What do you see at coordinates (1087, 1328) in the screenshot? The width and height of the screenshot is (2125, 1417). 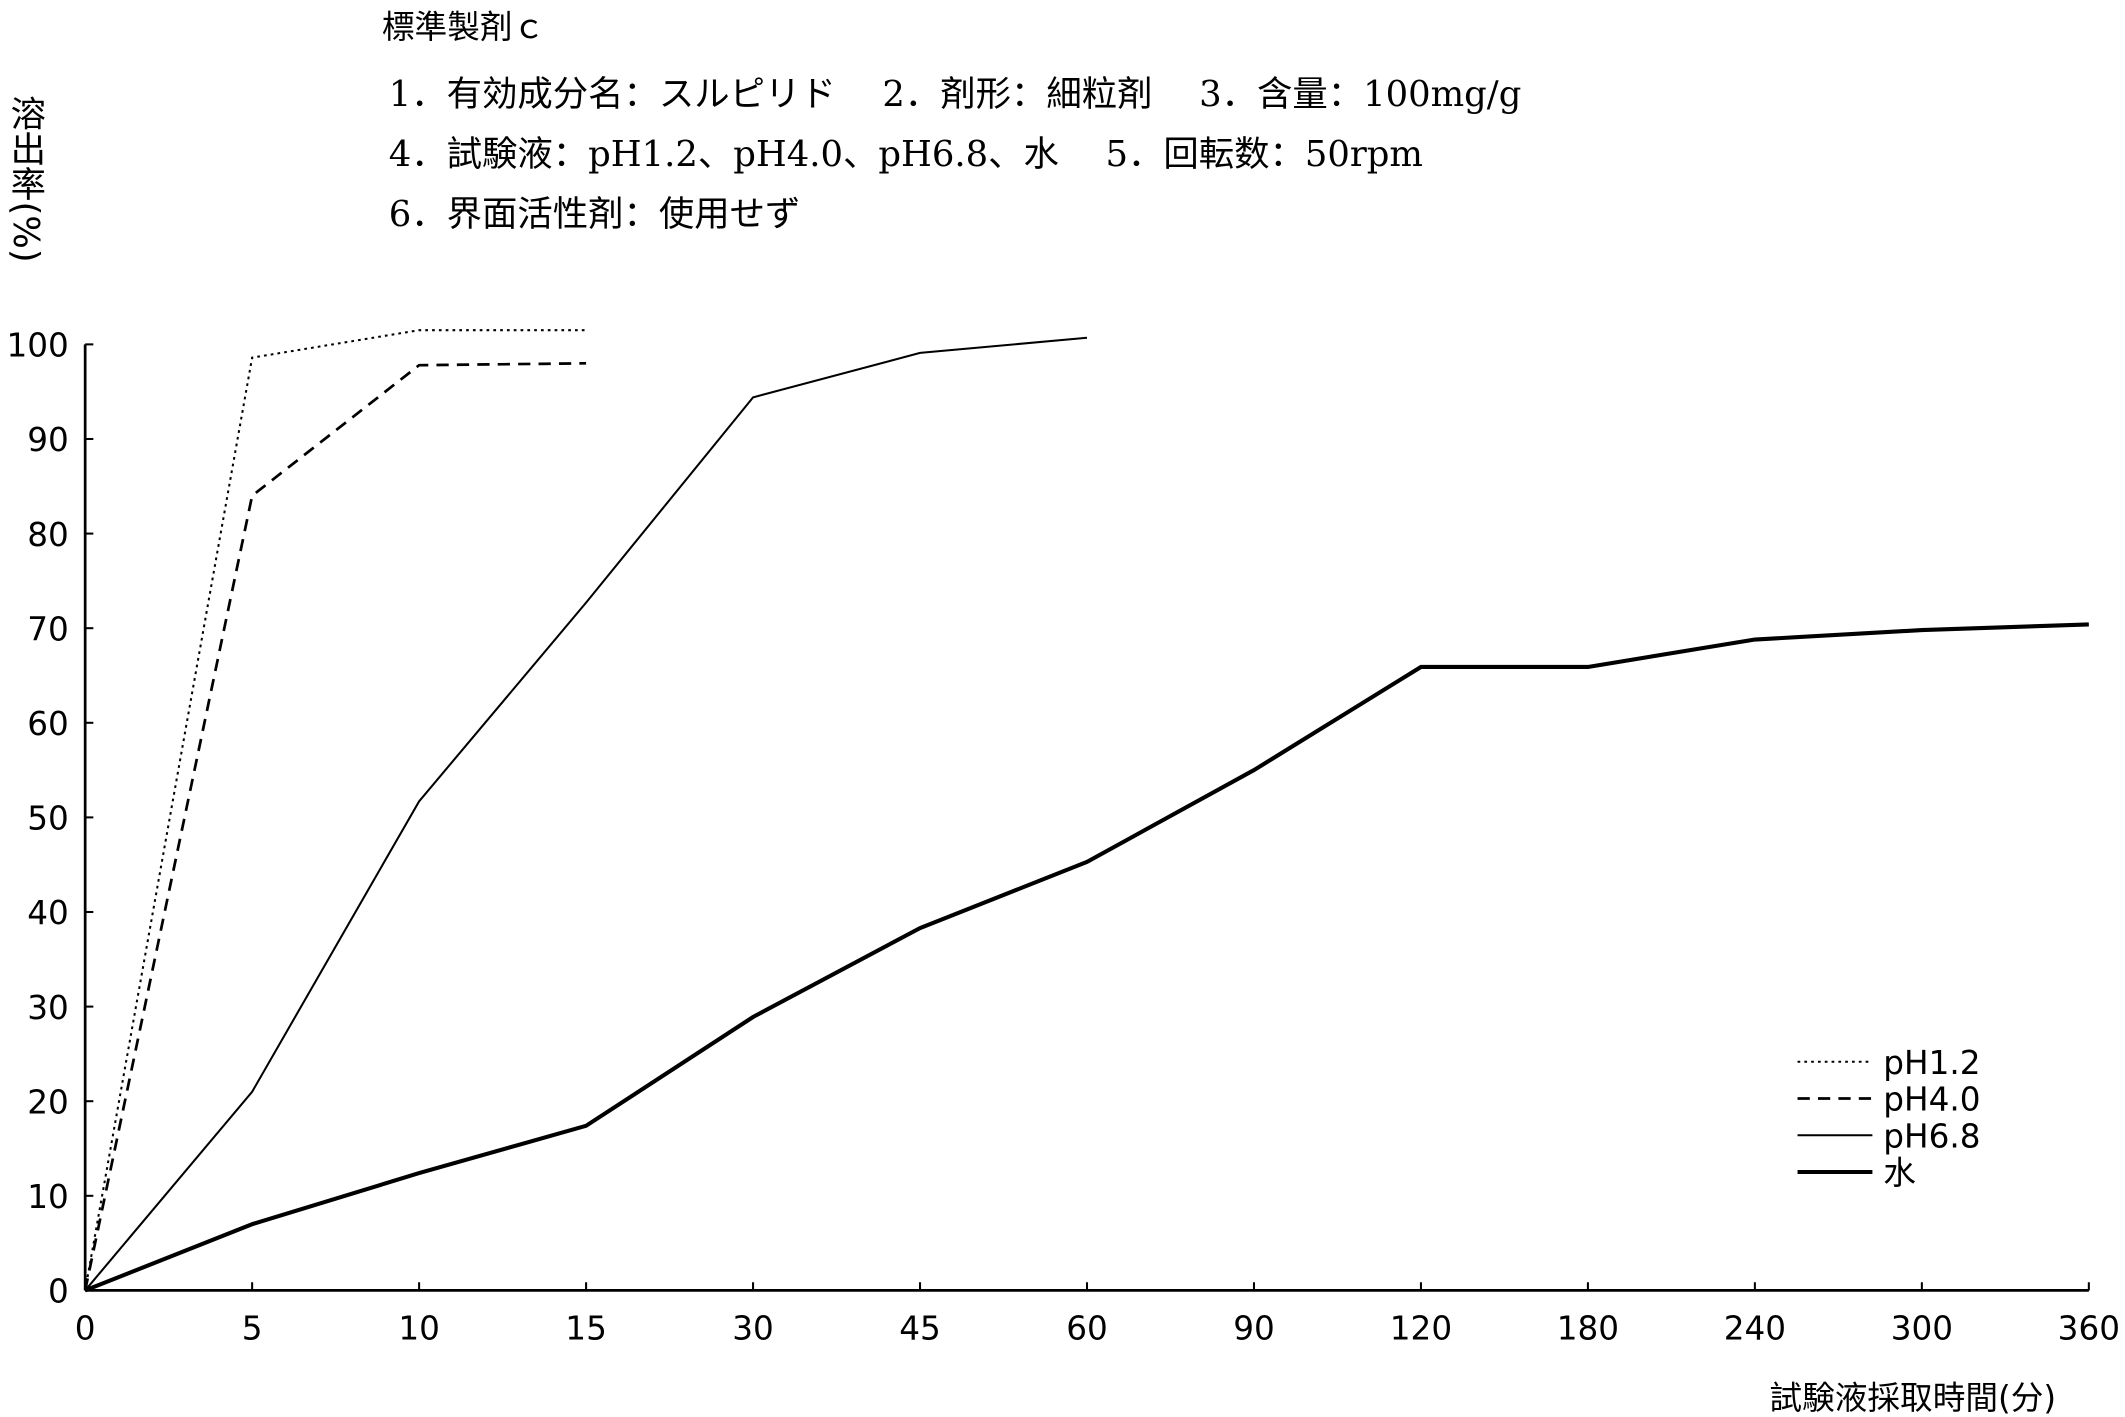 I see `x-tick-label: 60` at bounding box center [1087, 1328].